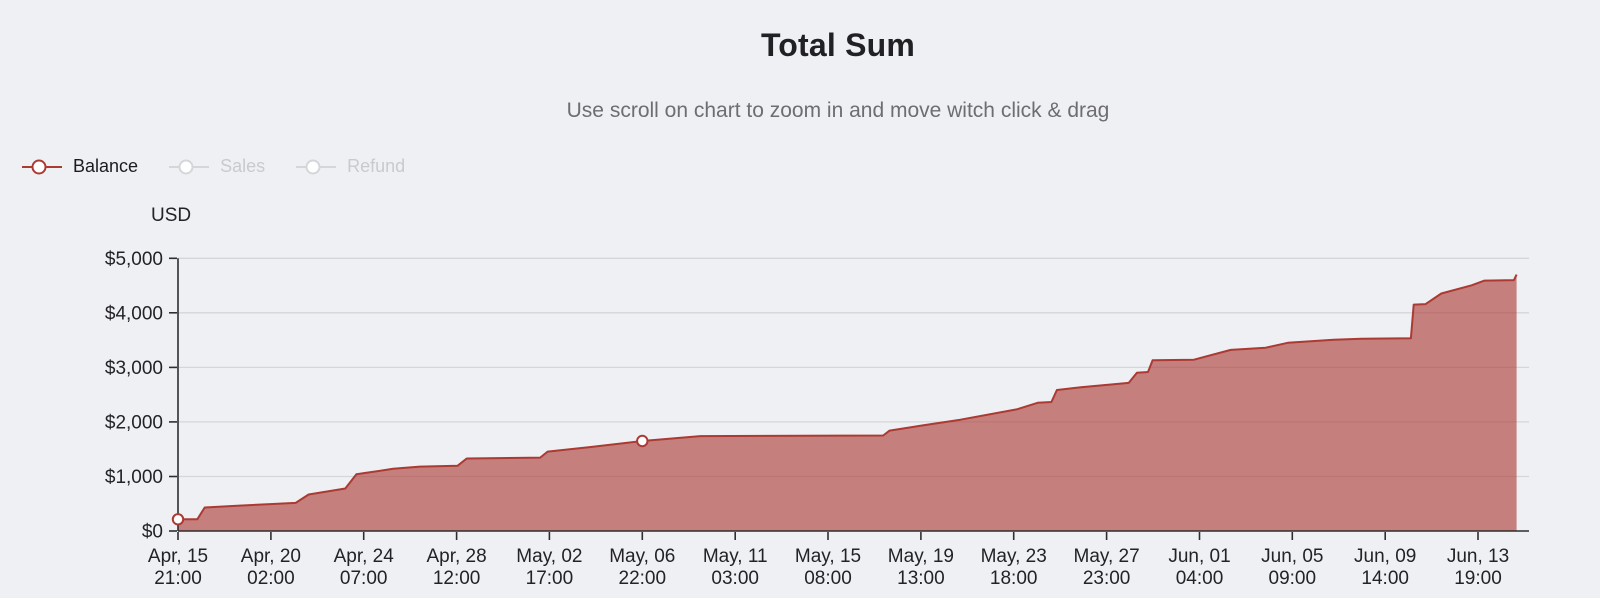 This screenshot has height=598, width=1600. I want to click on legend-item-balance: Balance, so click(79, 166).